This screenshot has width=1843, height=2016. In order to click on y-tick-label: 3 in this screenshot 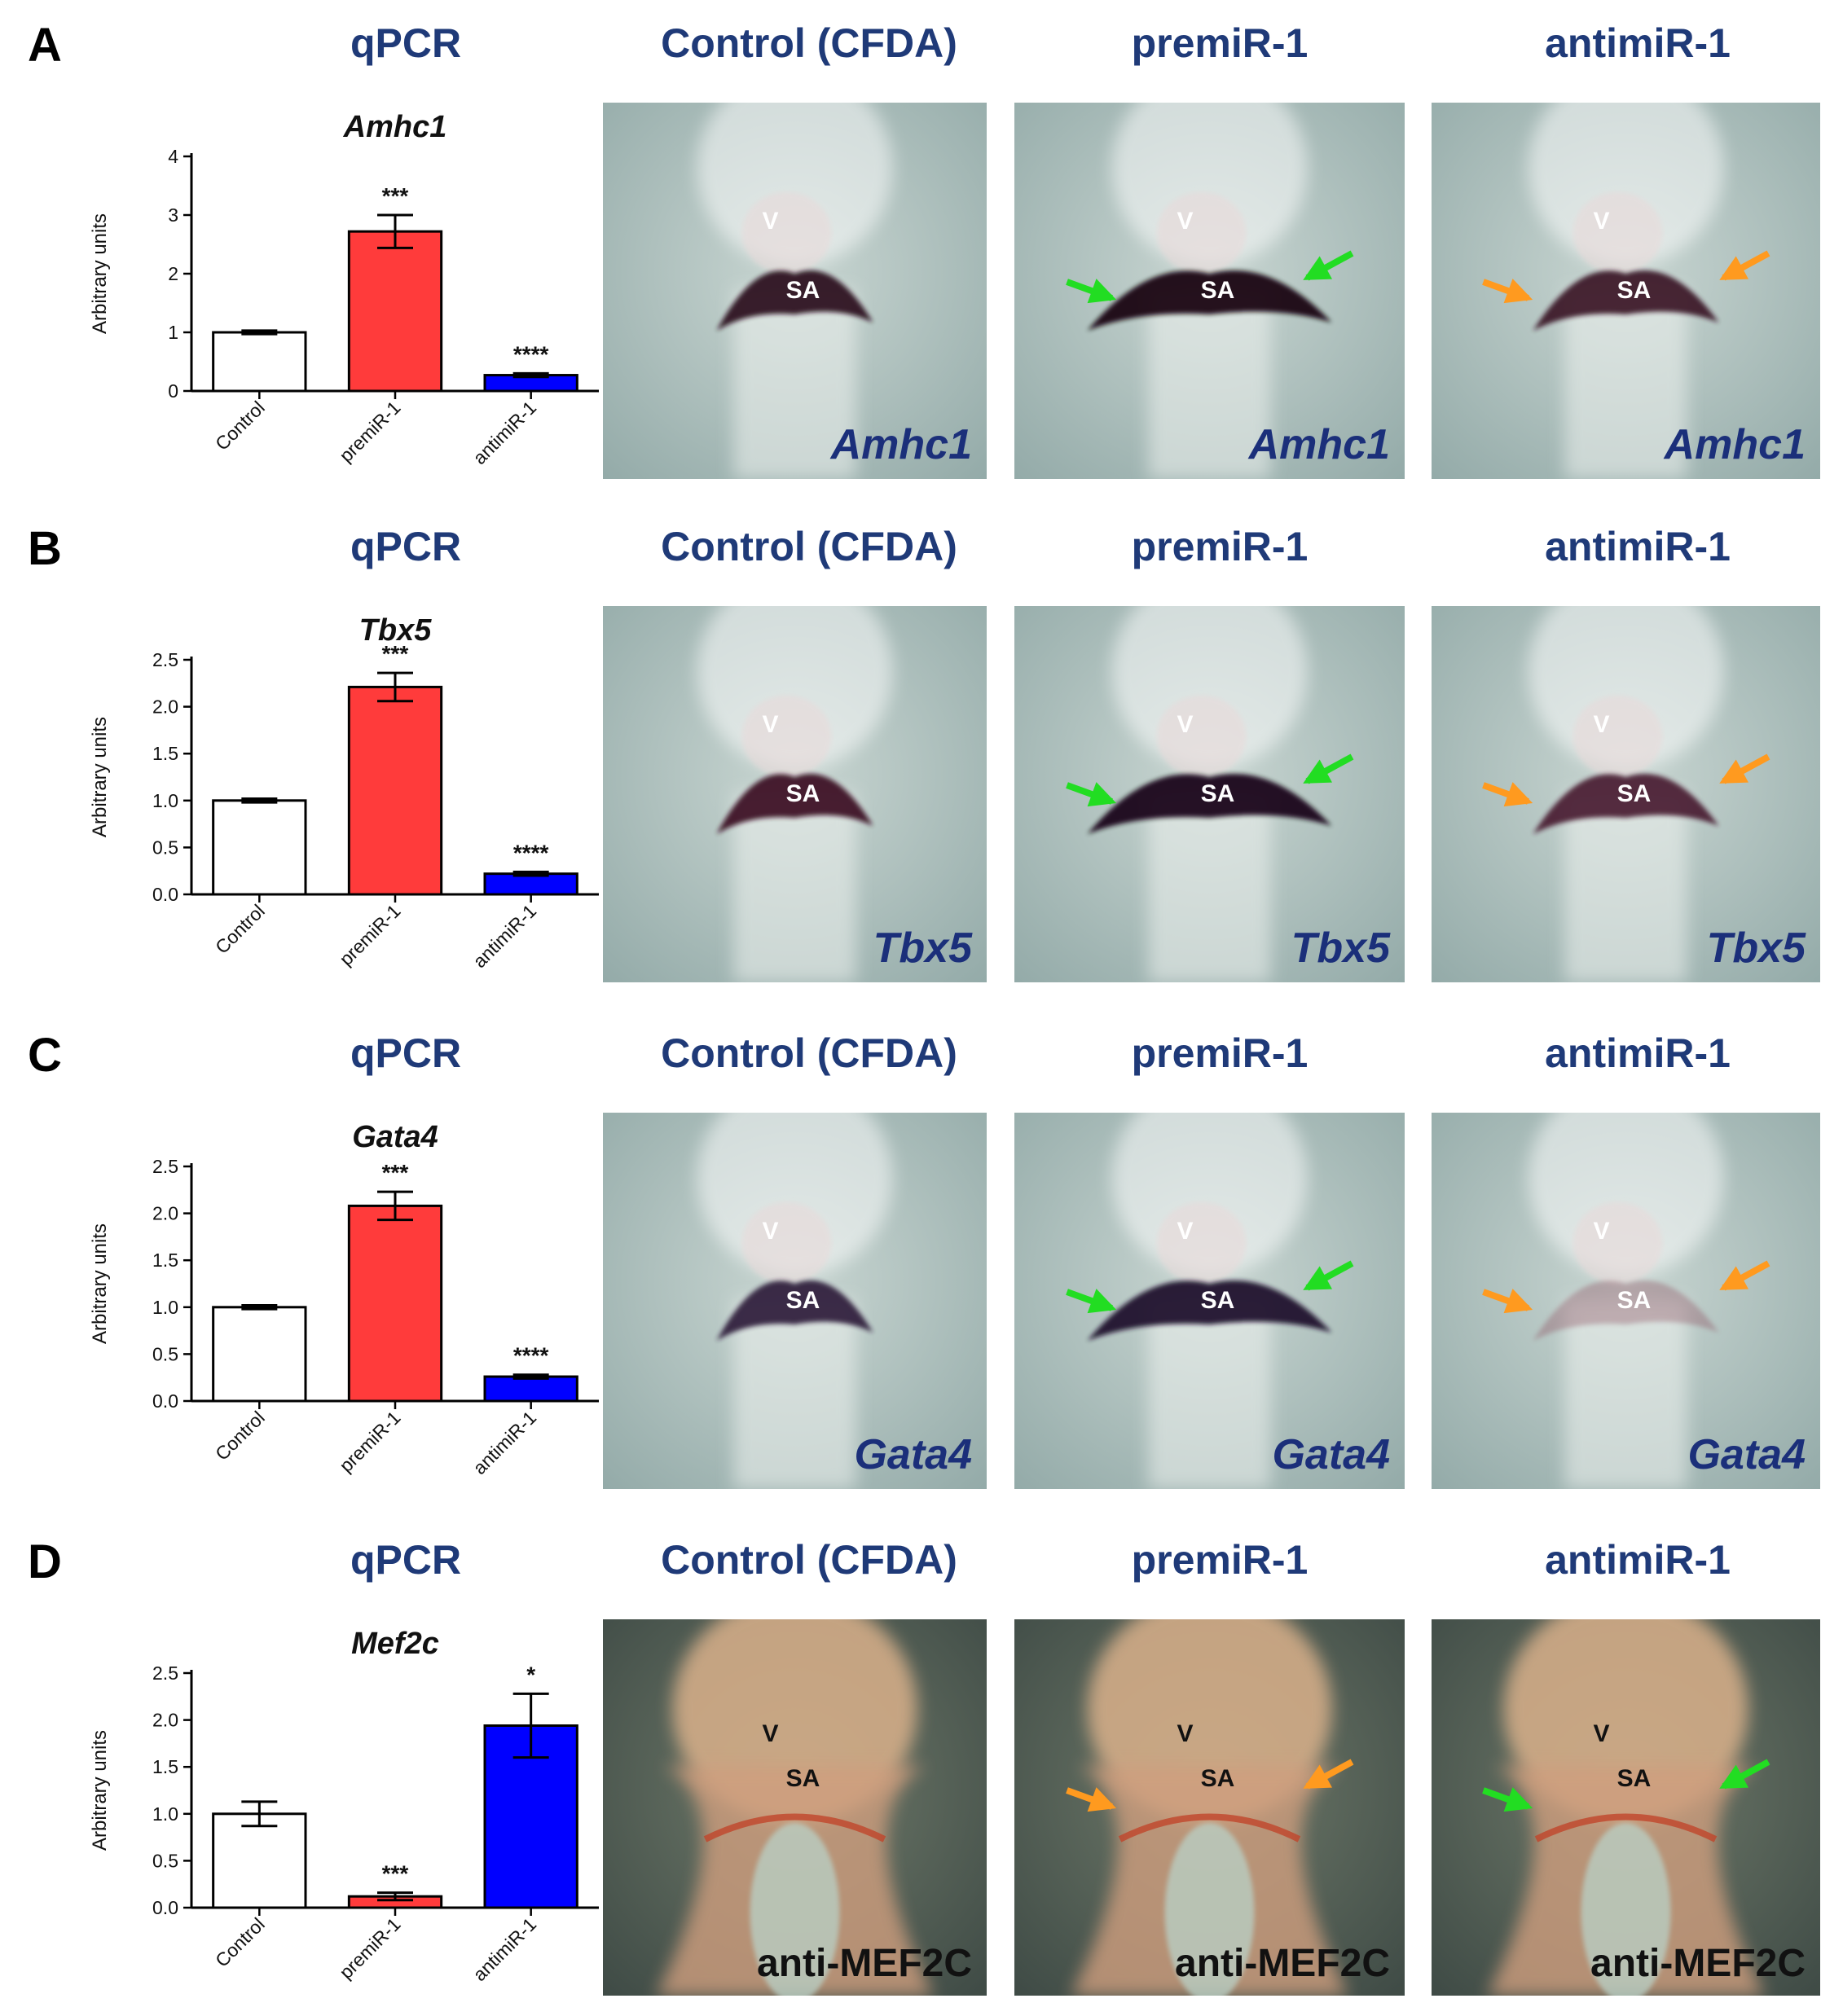, I will do `click(173, 215)`.